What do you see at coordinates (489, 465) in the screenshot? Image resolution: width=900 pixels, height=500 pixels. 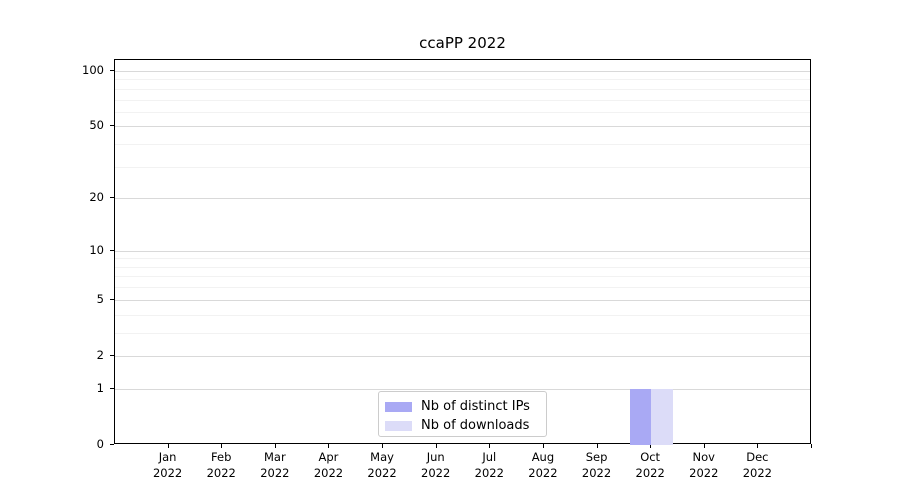 I see `x-tick-label: Jul 2022` at bounding box center [489, 465].